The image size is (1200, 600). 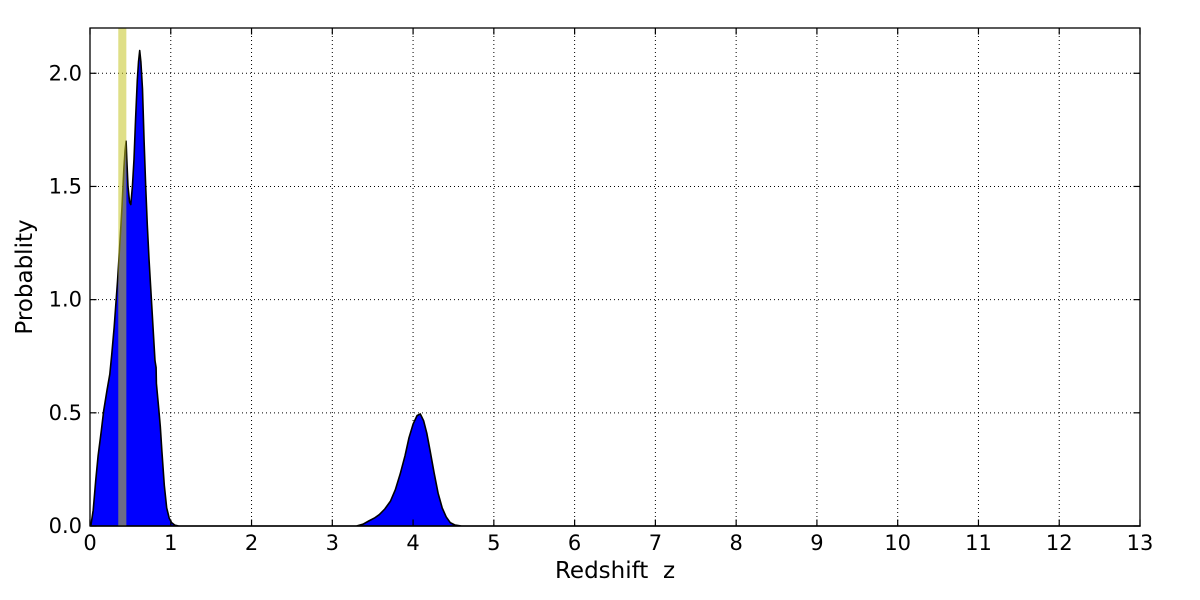 I want to click on x-tick-label: 2, so click(x=251, y=543).